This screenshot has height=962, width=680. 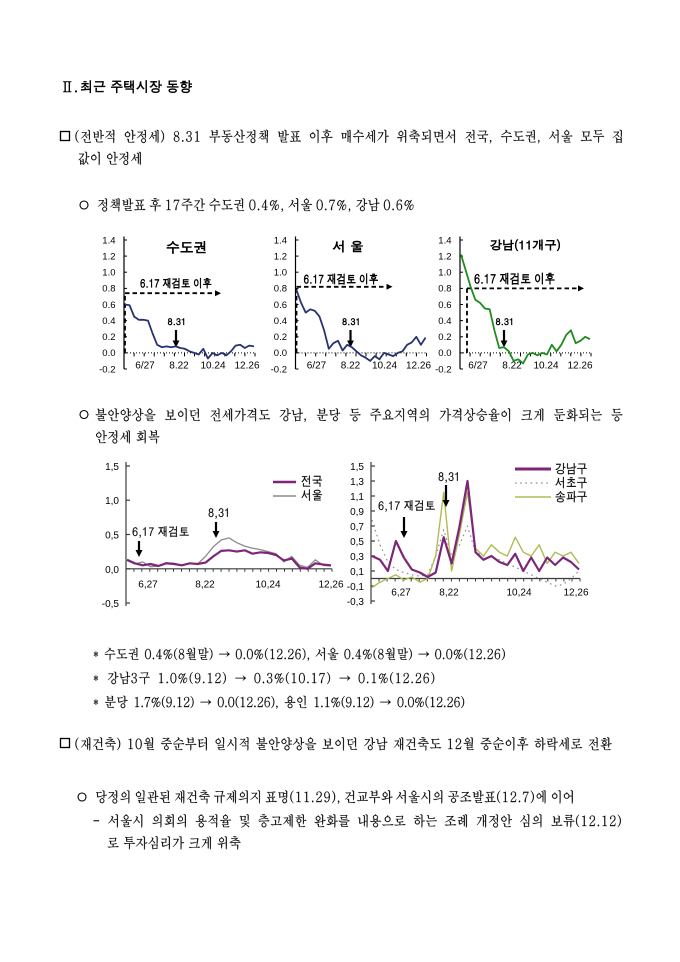 What do you see at coordinates (357, 572) in the screenshot?
I see `svg-text: 0,1` at bounding box center [357, 572].